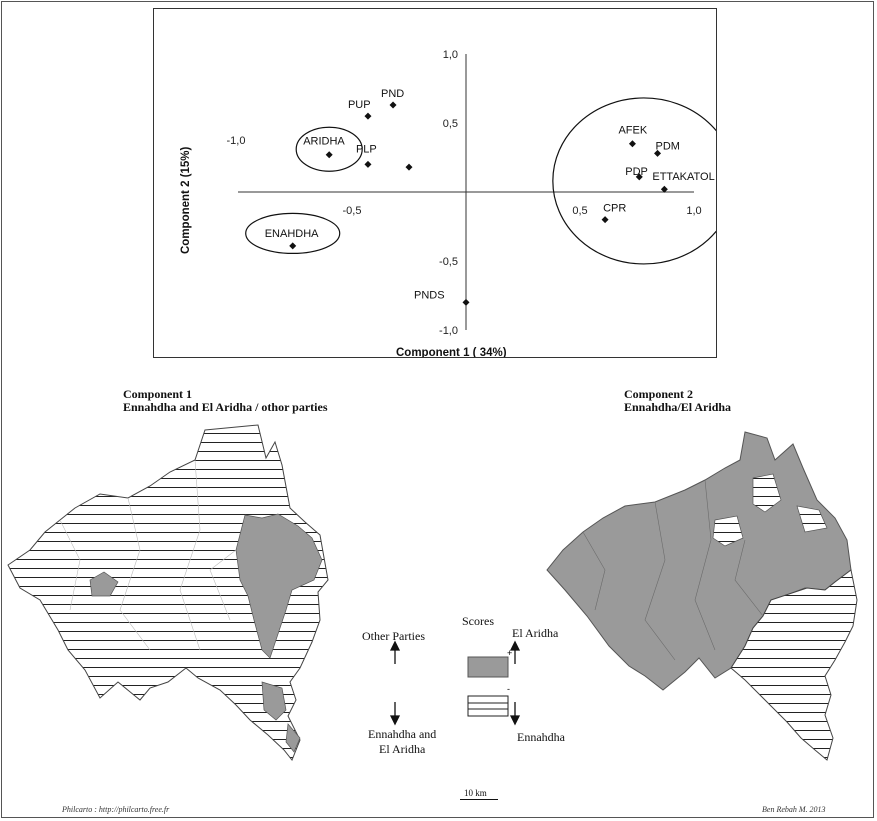 This screenshot has height=821, width=877. Describe the element at coordinates (429, 295) in the screenshot. I see `point-label: PNDS` at that location.